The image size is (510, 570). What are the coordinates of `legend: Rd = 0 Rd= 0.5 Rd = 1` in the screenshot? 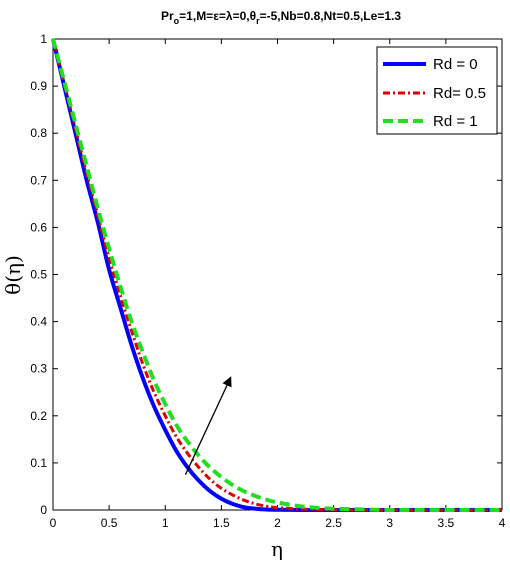 It's located at (437, 90).